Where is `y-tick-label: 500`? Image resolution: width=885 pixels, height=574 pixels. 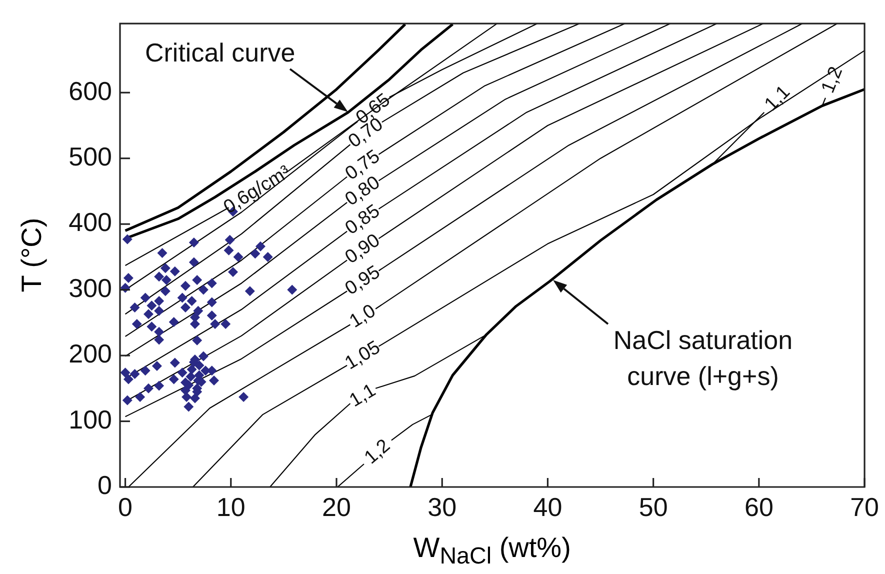
y-tick-label: 500 is located at coordinates (90, 157).